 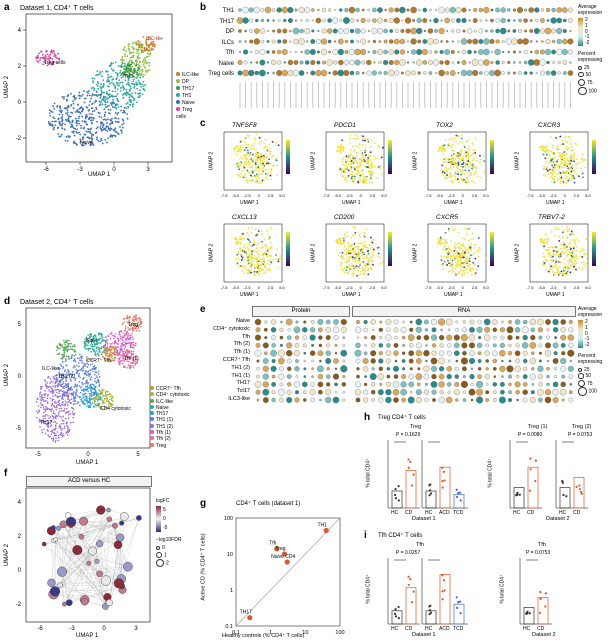 What do you see at coordinates (415, 253) in the screenshot?
I see `axis-label-y: UMAP 2` at bounding box center [415, 253].